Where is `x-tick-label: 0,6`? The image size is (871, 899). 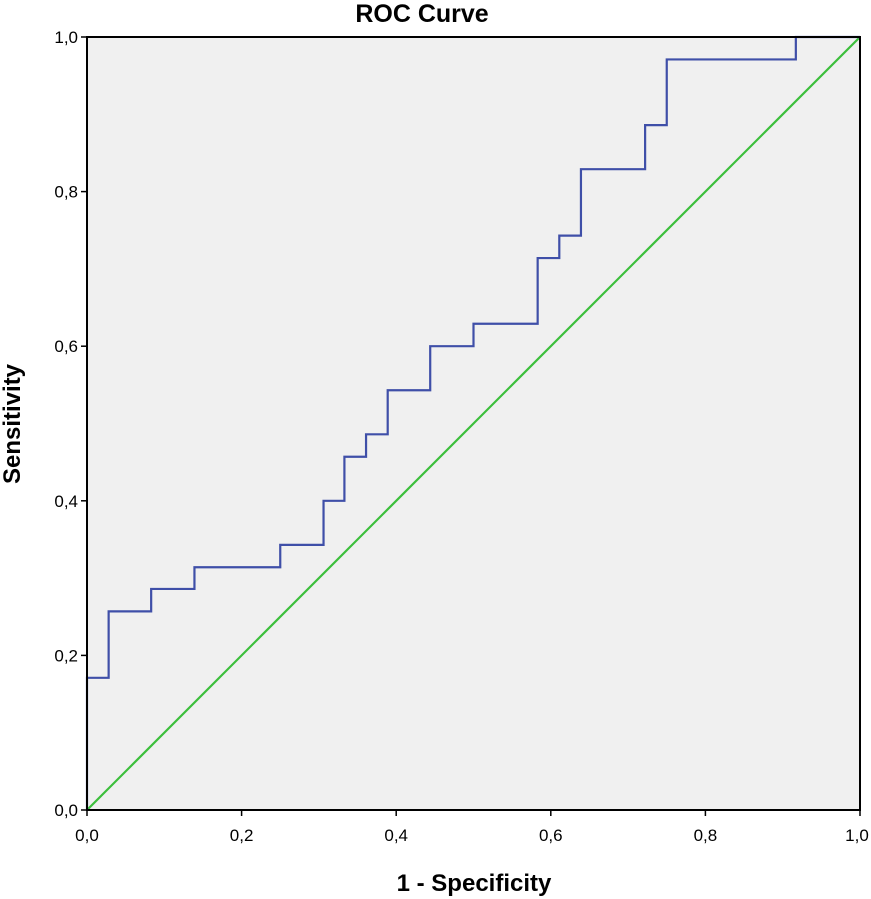 x-tick-label: 0,6 is located at coordinates (551, 835).